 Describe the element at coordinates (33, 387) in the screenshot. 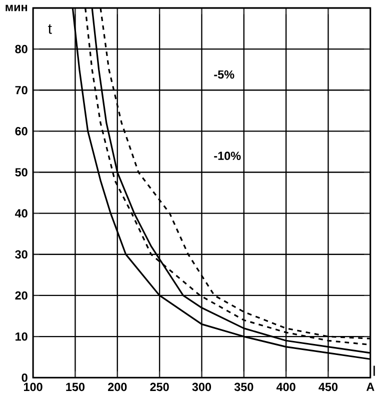

I see `x-tick-label: 100` at that location.